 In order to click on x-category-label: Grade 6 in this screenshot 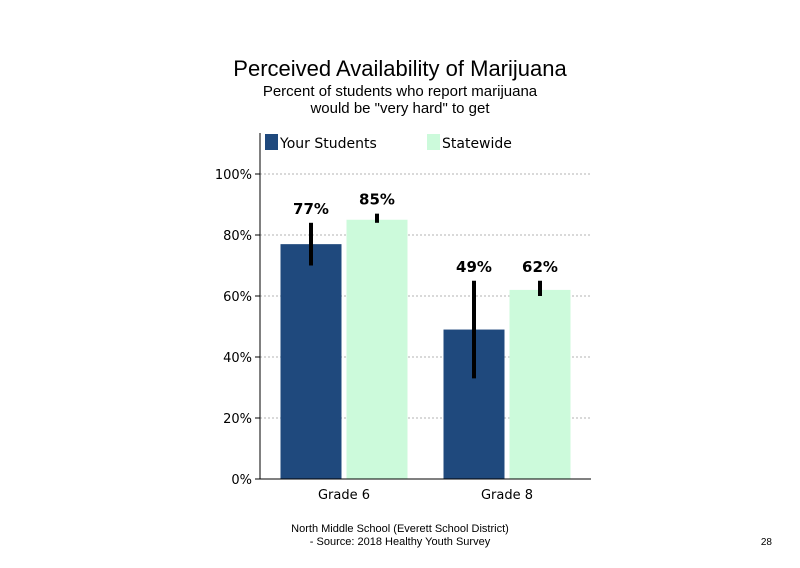, I will do `click(344, 495)`.